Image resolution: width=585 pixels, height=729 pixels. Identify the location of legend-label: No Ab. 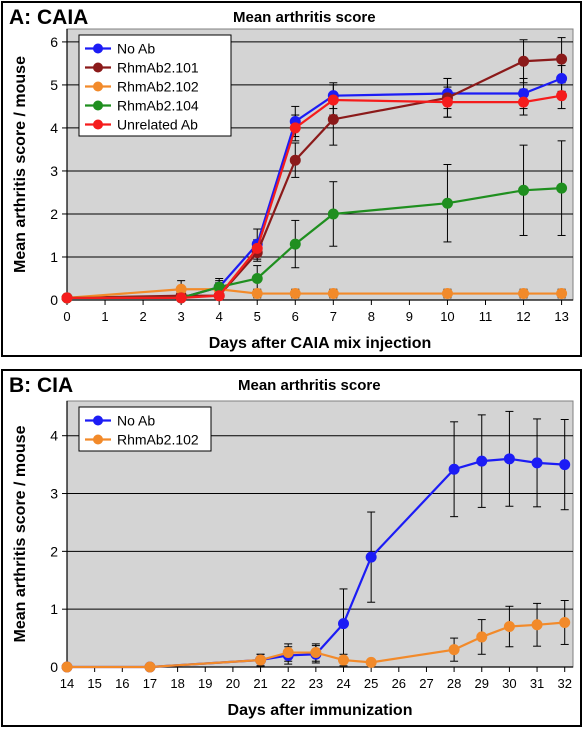
(136, 49).